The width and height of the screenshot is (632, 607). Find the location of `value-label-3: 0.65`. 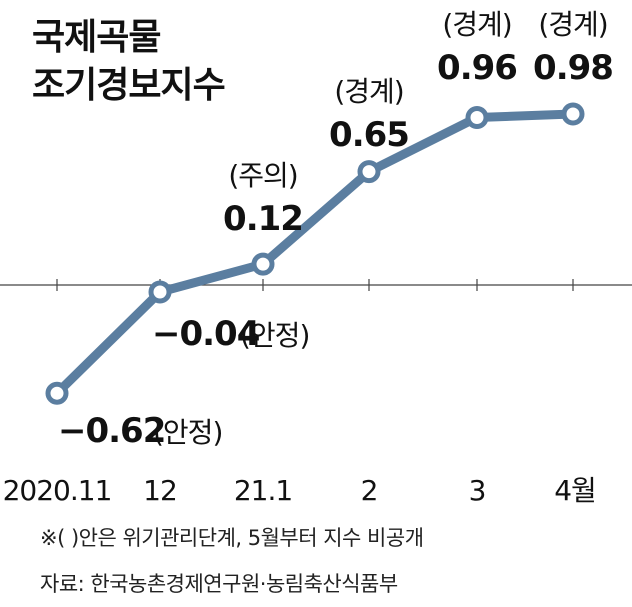

value-label-3: 0.65 is located at coordinates (369, 135).